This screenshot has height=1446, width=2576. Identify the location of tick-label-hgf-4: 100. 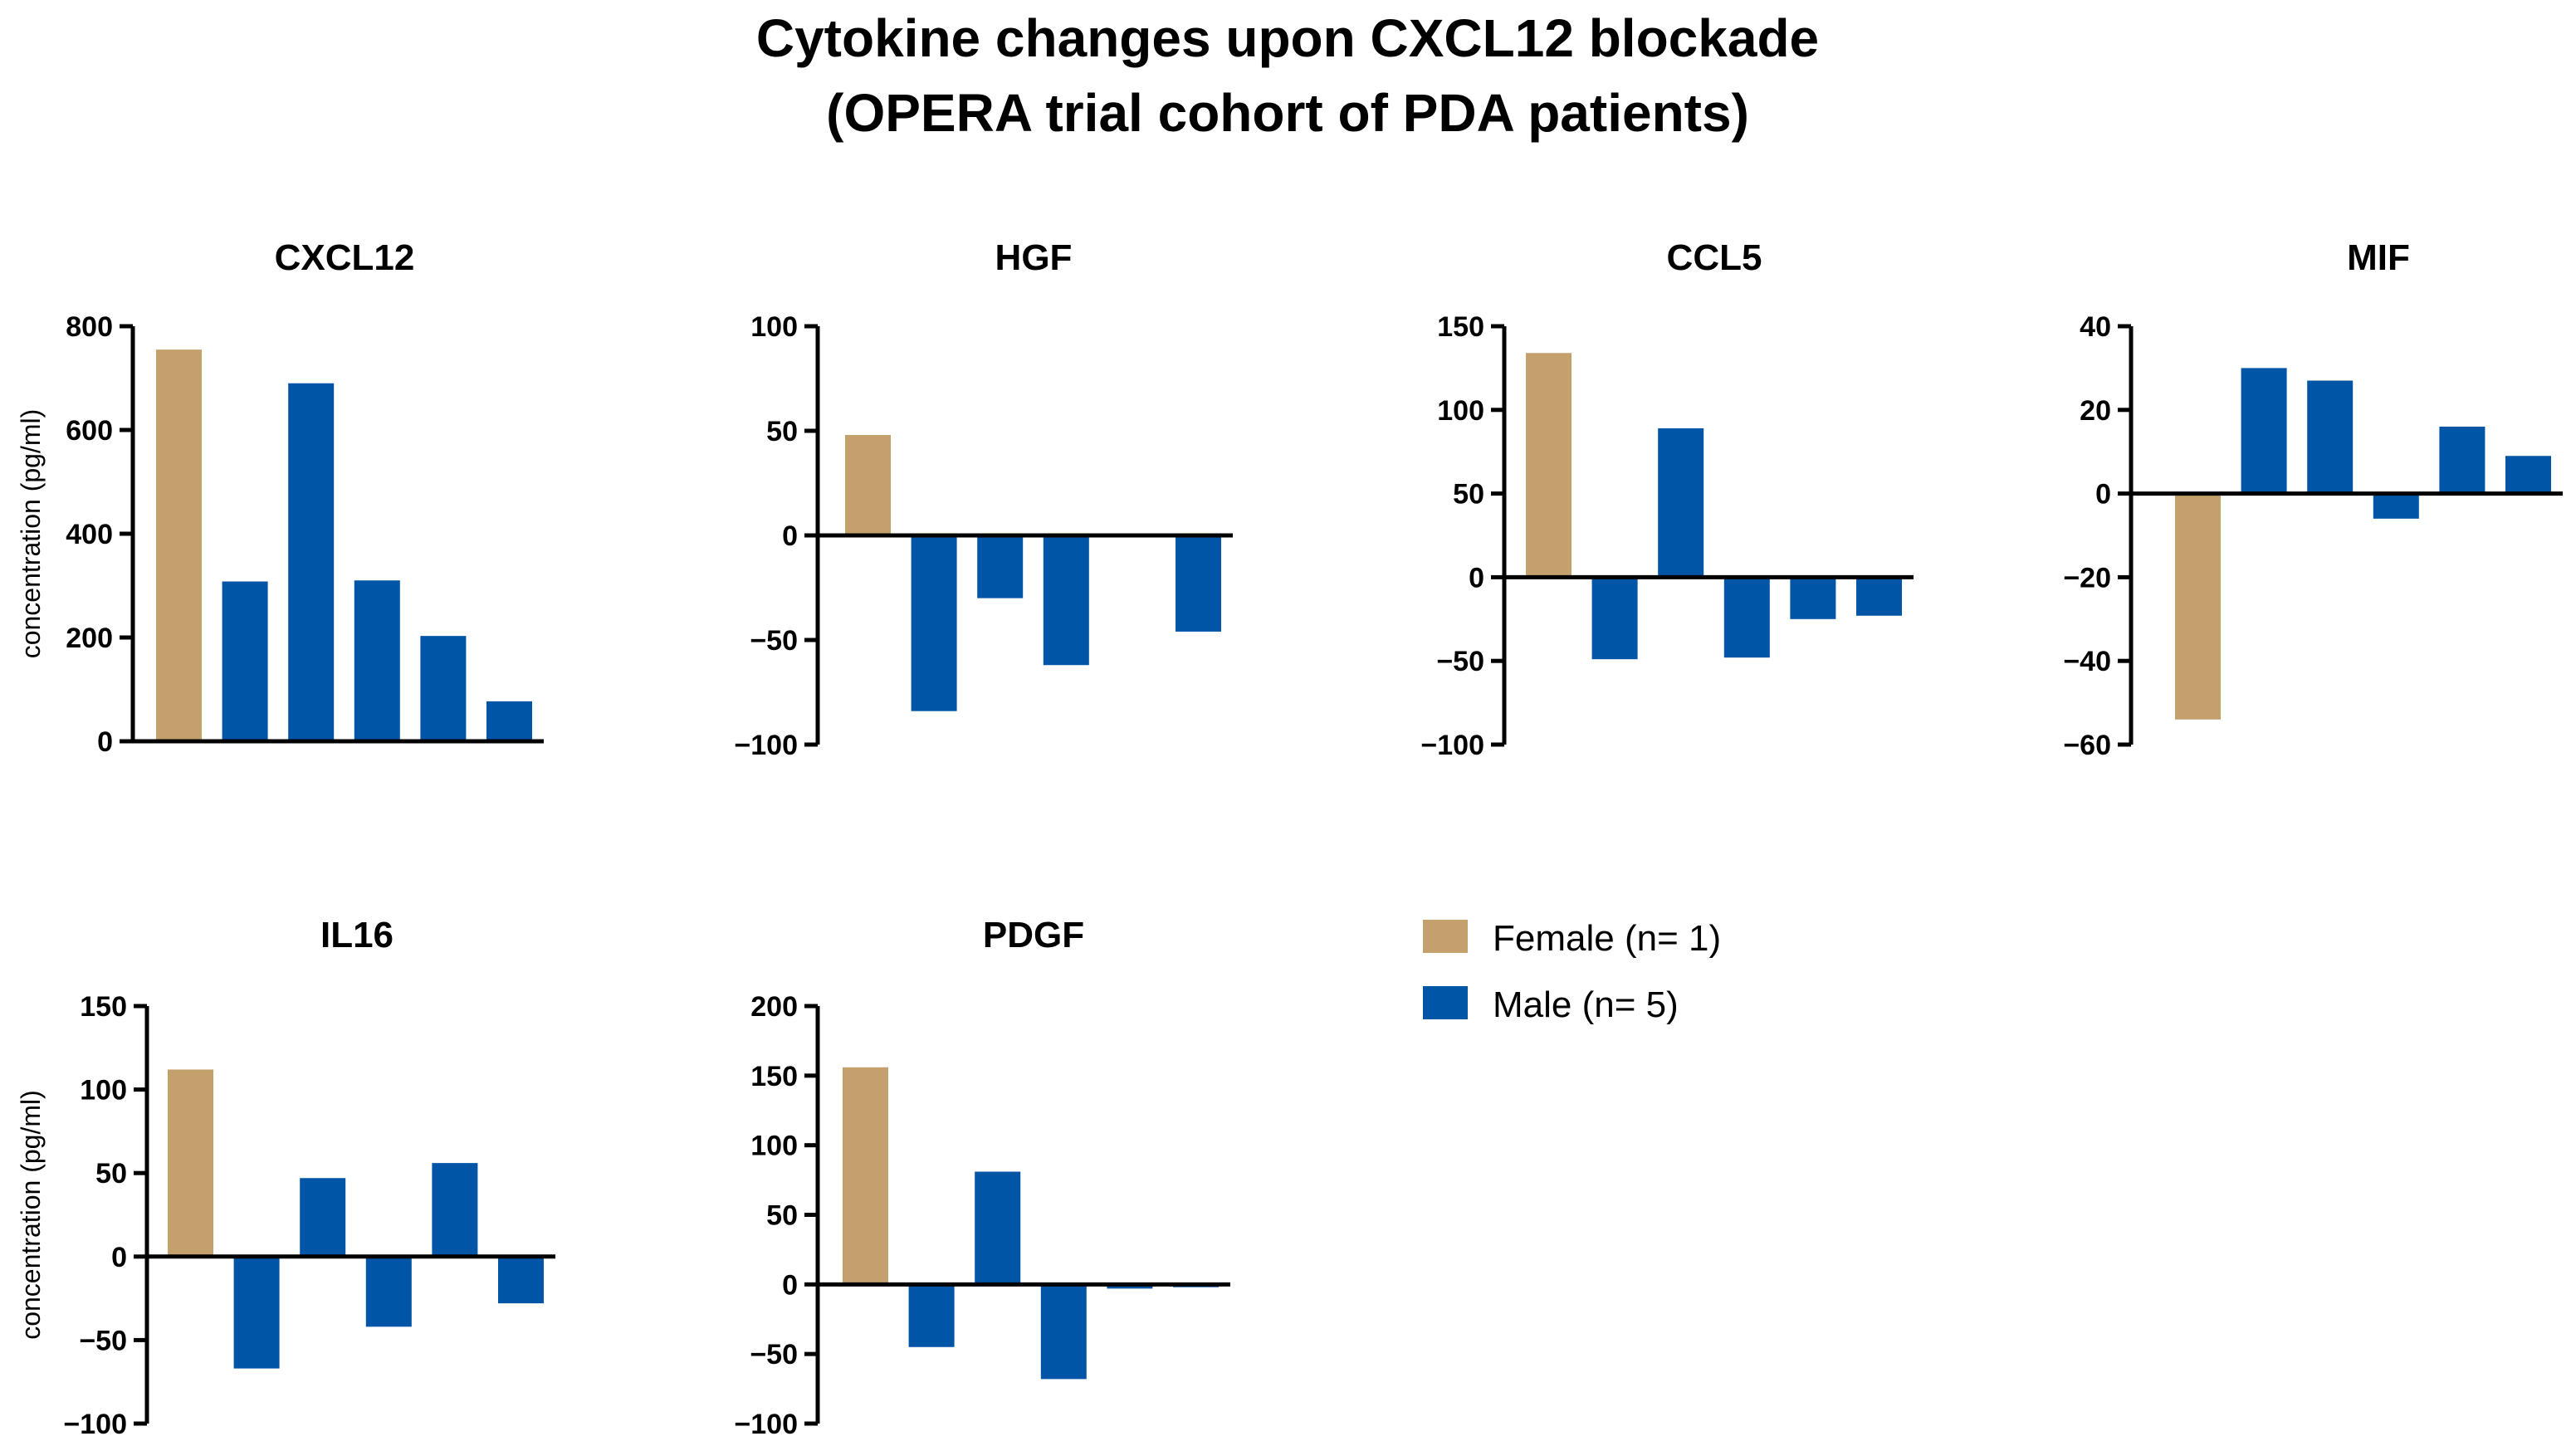
(774, 327).